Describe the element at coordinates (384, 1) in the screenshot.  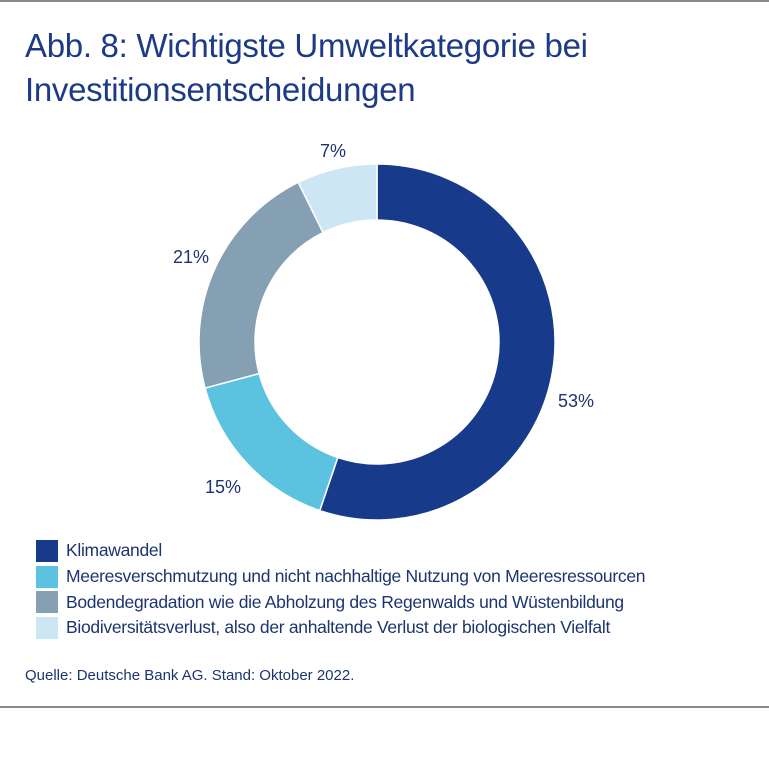
I see `top-divider` at that location.